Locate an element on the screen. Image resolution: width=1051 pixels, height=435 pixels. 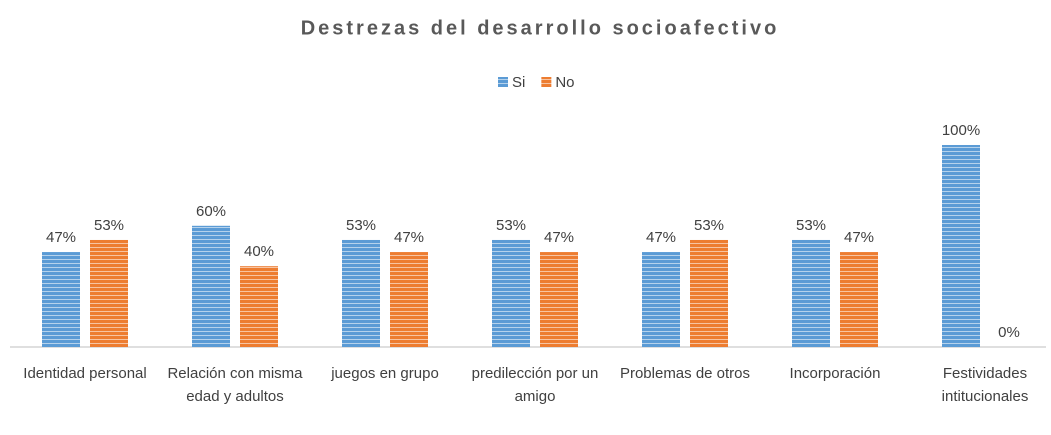
x-tick-label: juegos en grupo is located at coordinates (385, 373).